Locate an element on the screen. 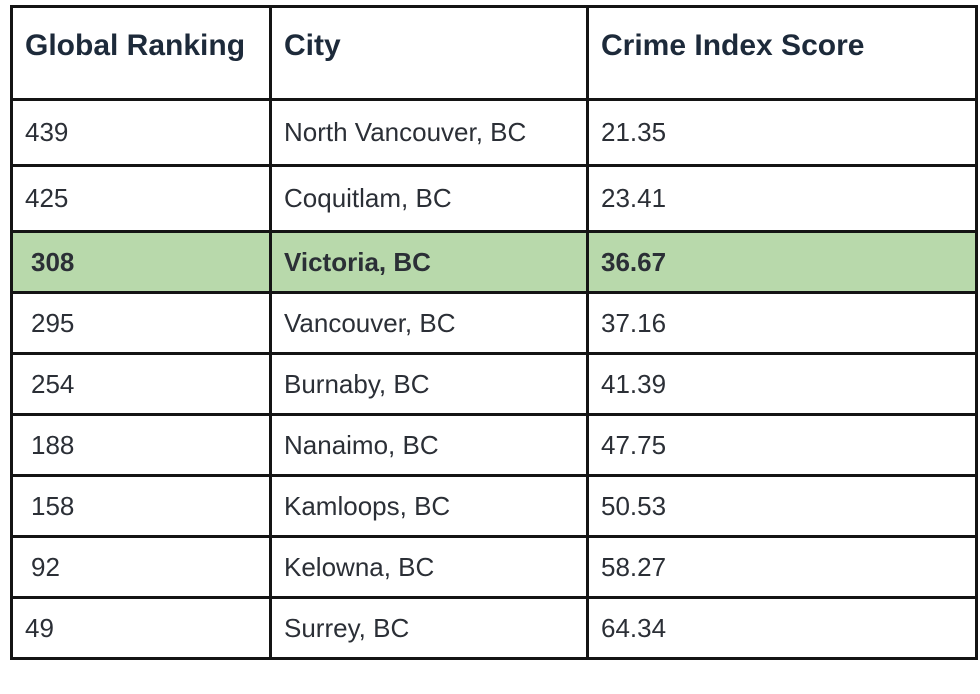  city-cell: Kelowna, BC is located at coordinates (429, 567).